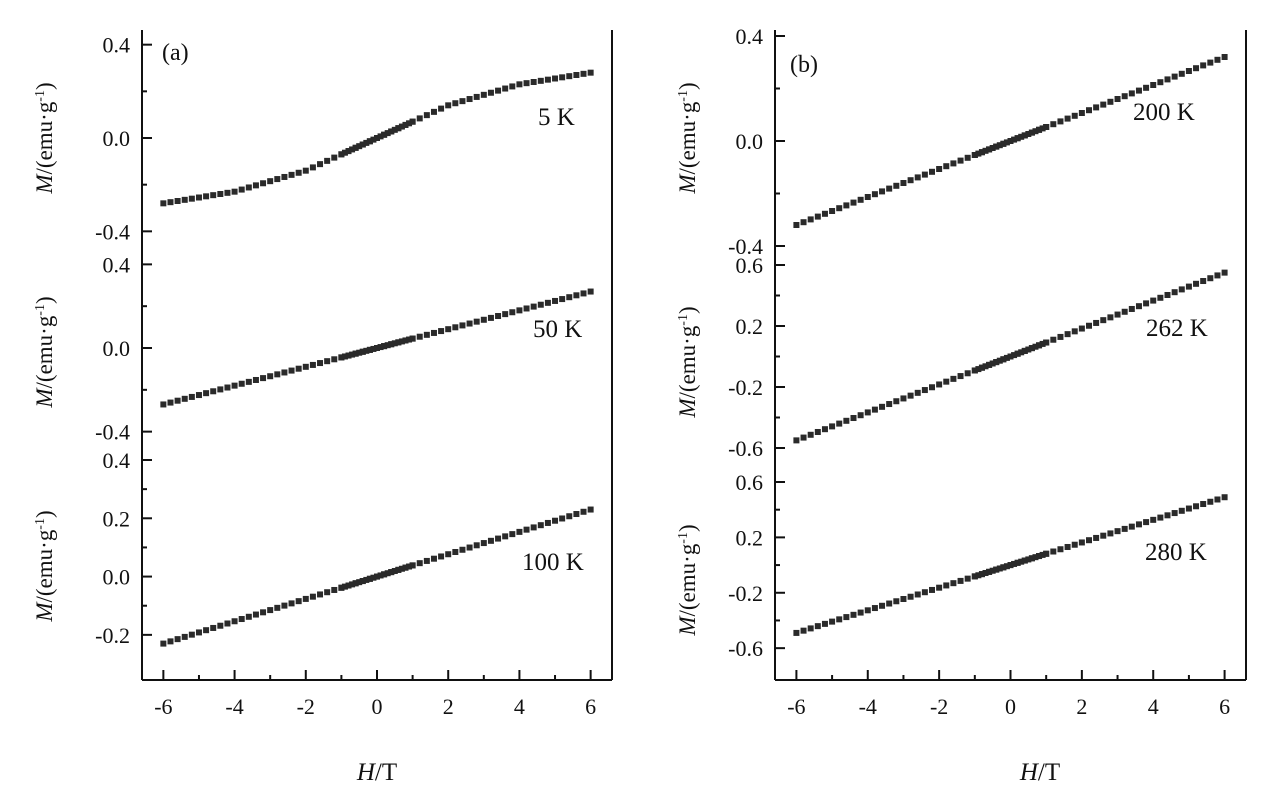 The height and width of the screenshot is (797, 1280). What do you see at coordinates (112, 432) in the screenshot?
I see `y-tick-label: -0.4` at bounding box center [112, 432].